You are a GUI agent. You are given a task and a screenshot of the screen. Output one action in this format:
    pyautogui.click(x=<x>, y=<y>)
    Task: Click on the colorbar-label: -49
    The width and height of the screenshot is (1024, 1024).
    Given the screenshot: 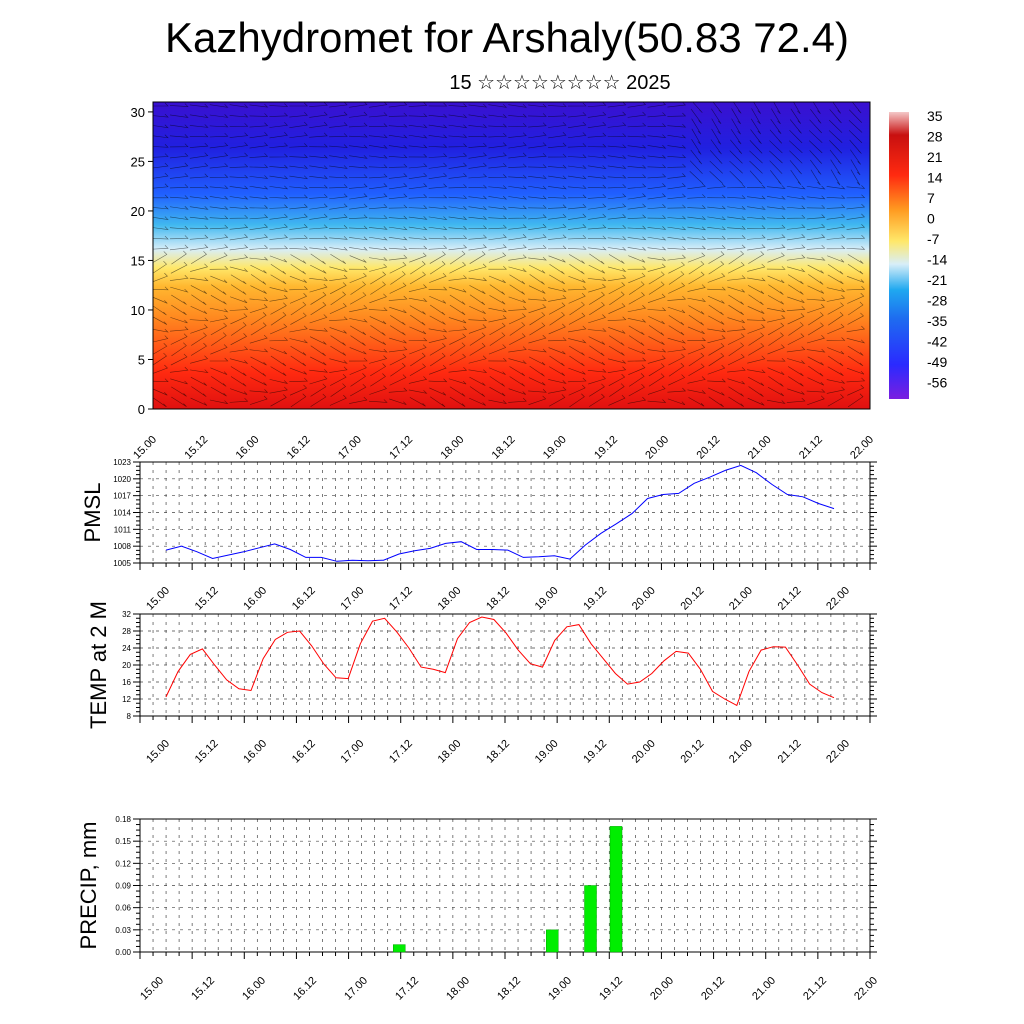 What is the action you would take?
    pyautogui.click(x=937, y=362)
    